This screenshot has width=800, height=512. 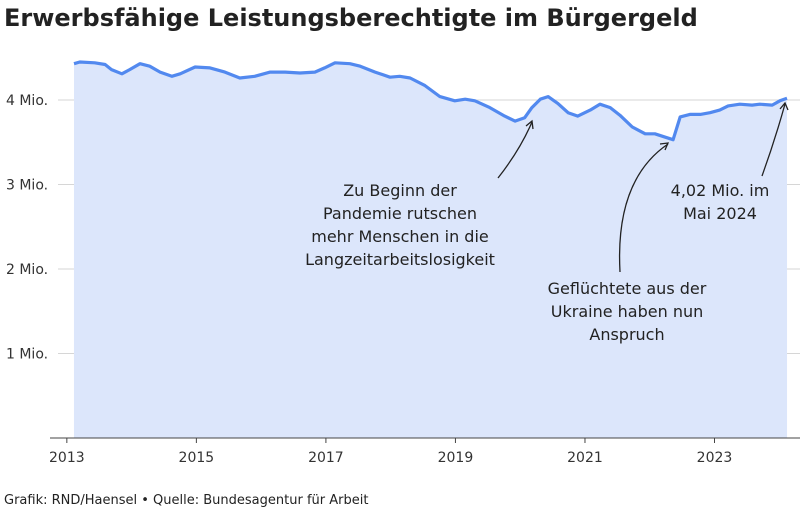 I want to click on annotation: Zu Beginn der, so click(x=400, y=190).